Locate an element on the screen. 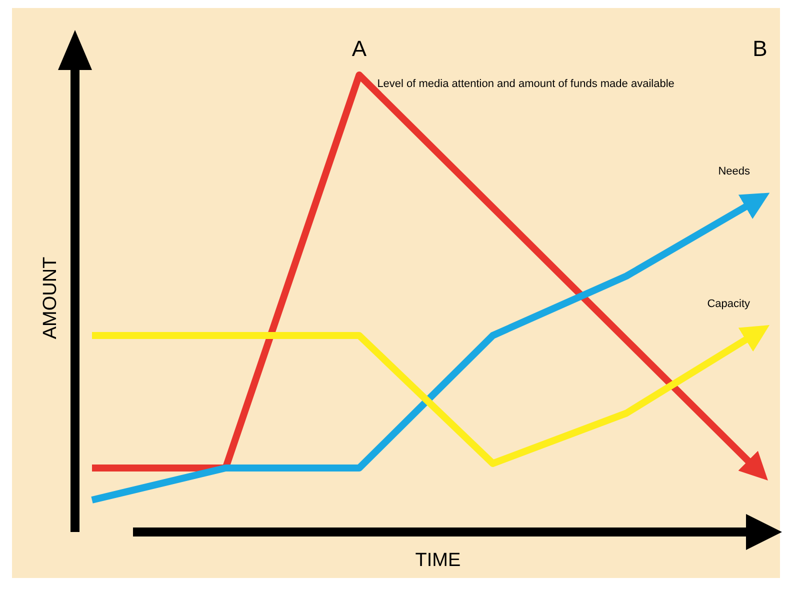 The width and height of the screenshot is (792, 590). text: Needs is located at coordinates (734, 171).